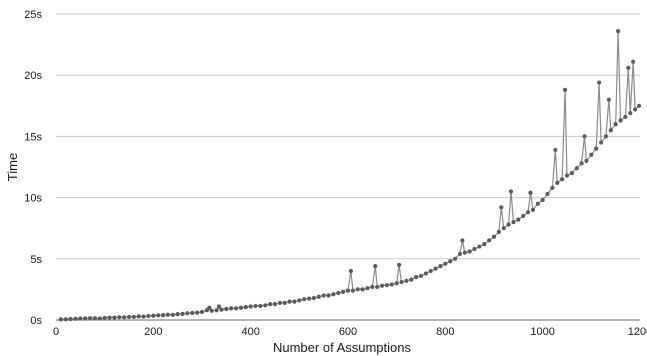  What do you see at coordinates (542, 332) in the screenshot?
I see `x-tick-label: 1000` at bounding box center [542, 332].